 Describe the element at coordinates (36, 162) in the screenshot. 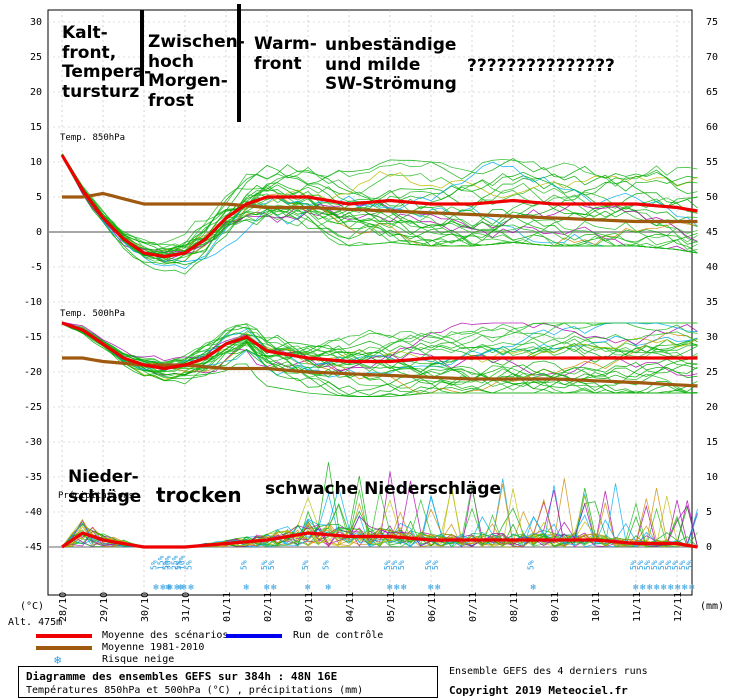

I see `y-tick-label-left: 10` at that location.